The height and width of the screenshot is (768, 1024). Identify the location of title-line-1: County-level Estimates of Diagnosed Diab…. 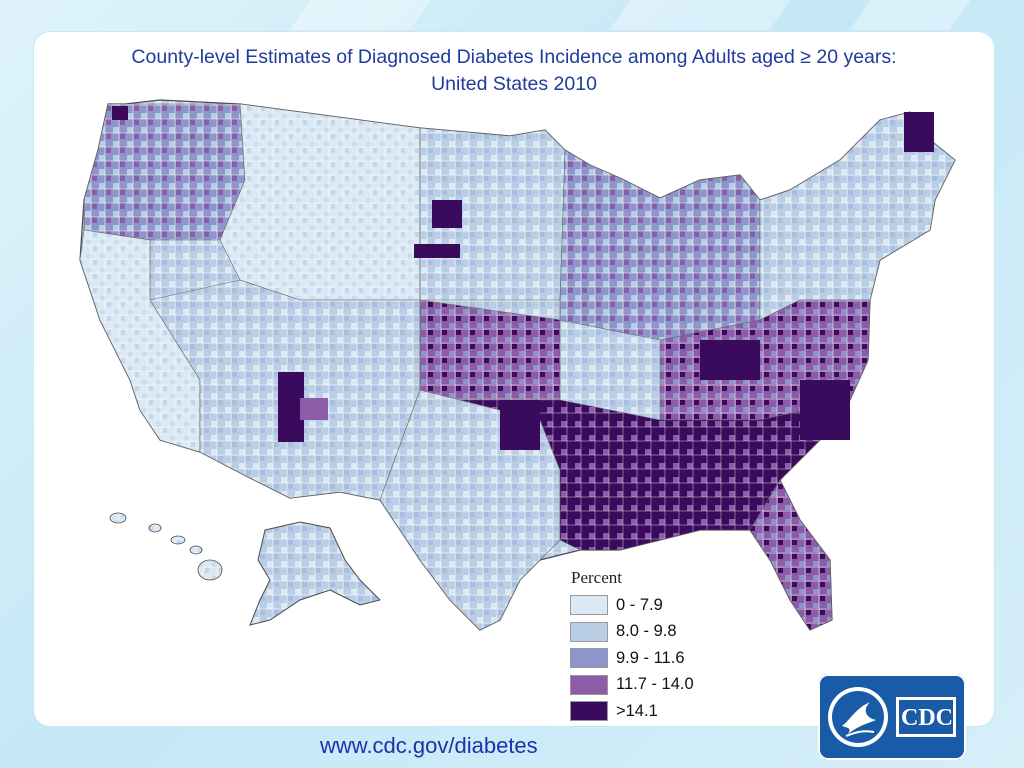
(514, 57).